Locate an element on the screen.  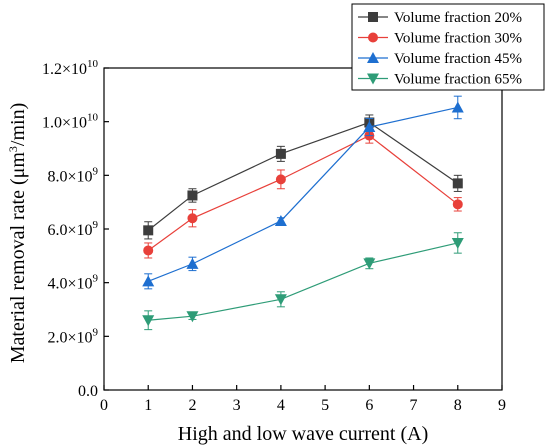
y-tick-label: 0.0 is located at coordinates (88, 391).